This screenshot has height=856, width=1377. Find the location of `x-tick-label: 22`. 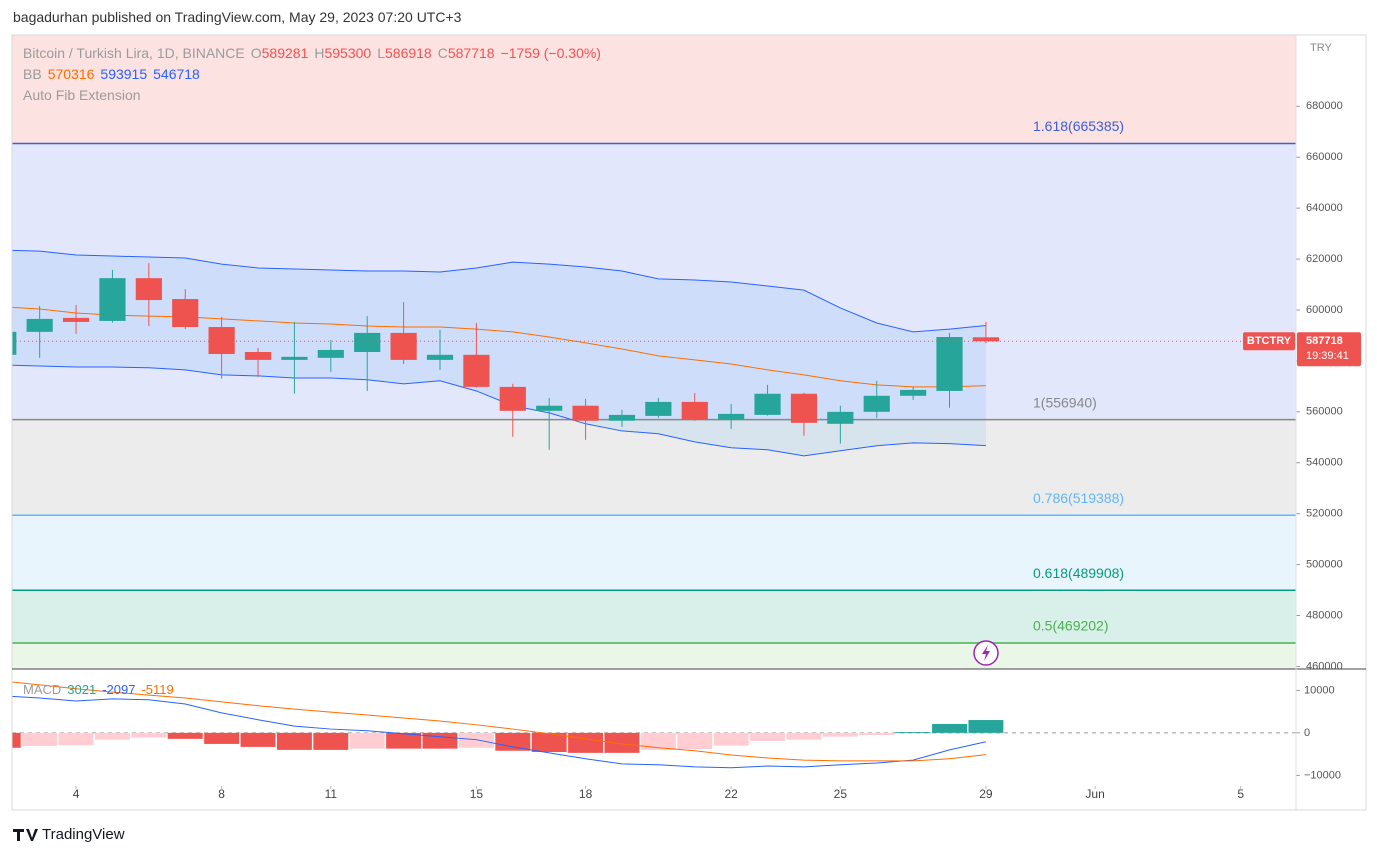

x-tick-label: 22 is located at coordinates (731, 794).